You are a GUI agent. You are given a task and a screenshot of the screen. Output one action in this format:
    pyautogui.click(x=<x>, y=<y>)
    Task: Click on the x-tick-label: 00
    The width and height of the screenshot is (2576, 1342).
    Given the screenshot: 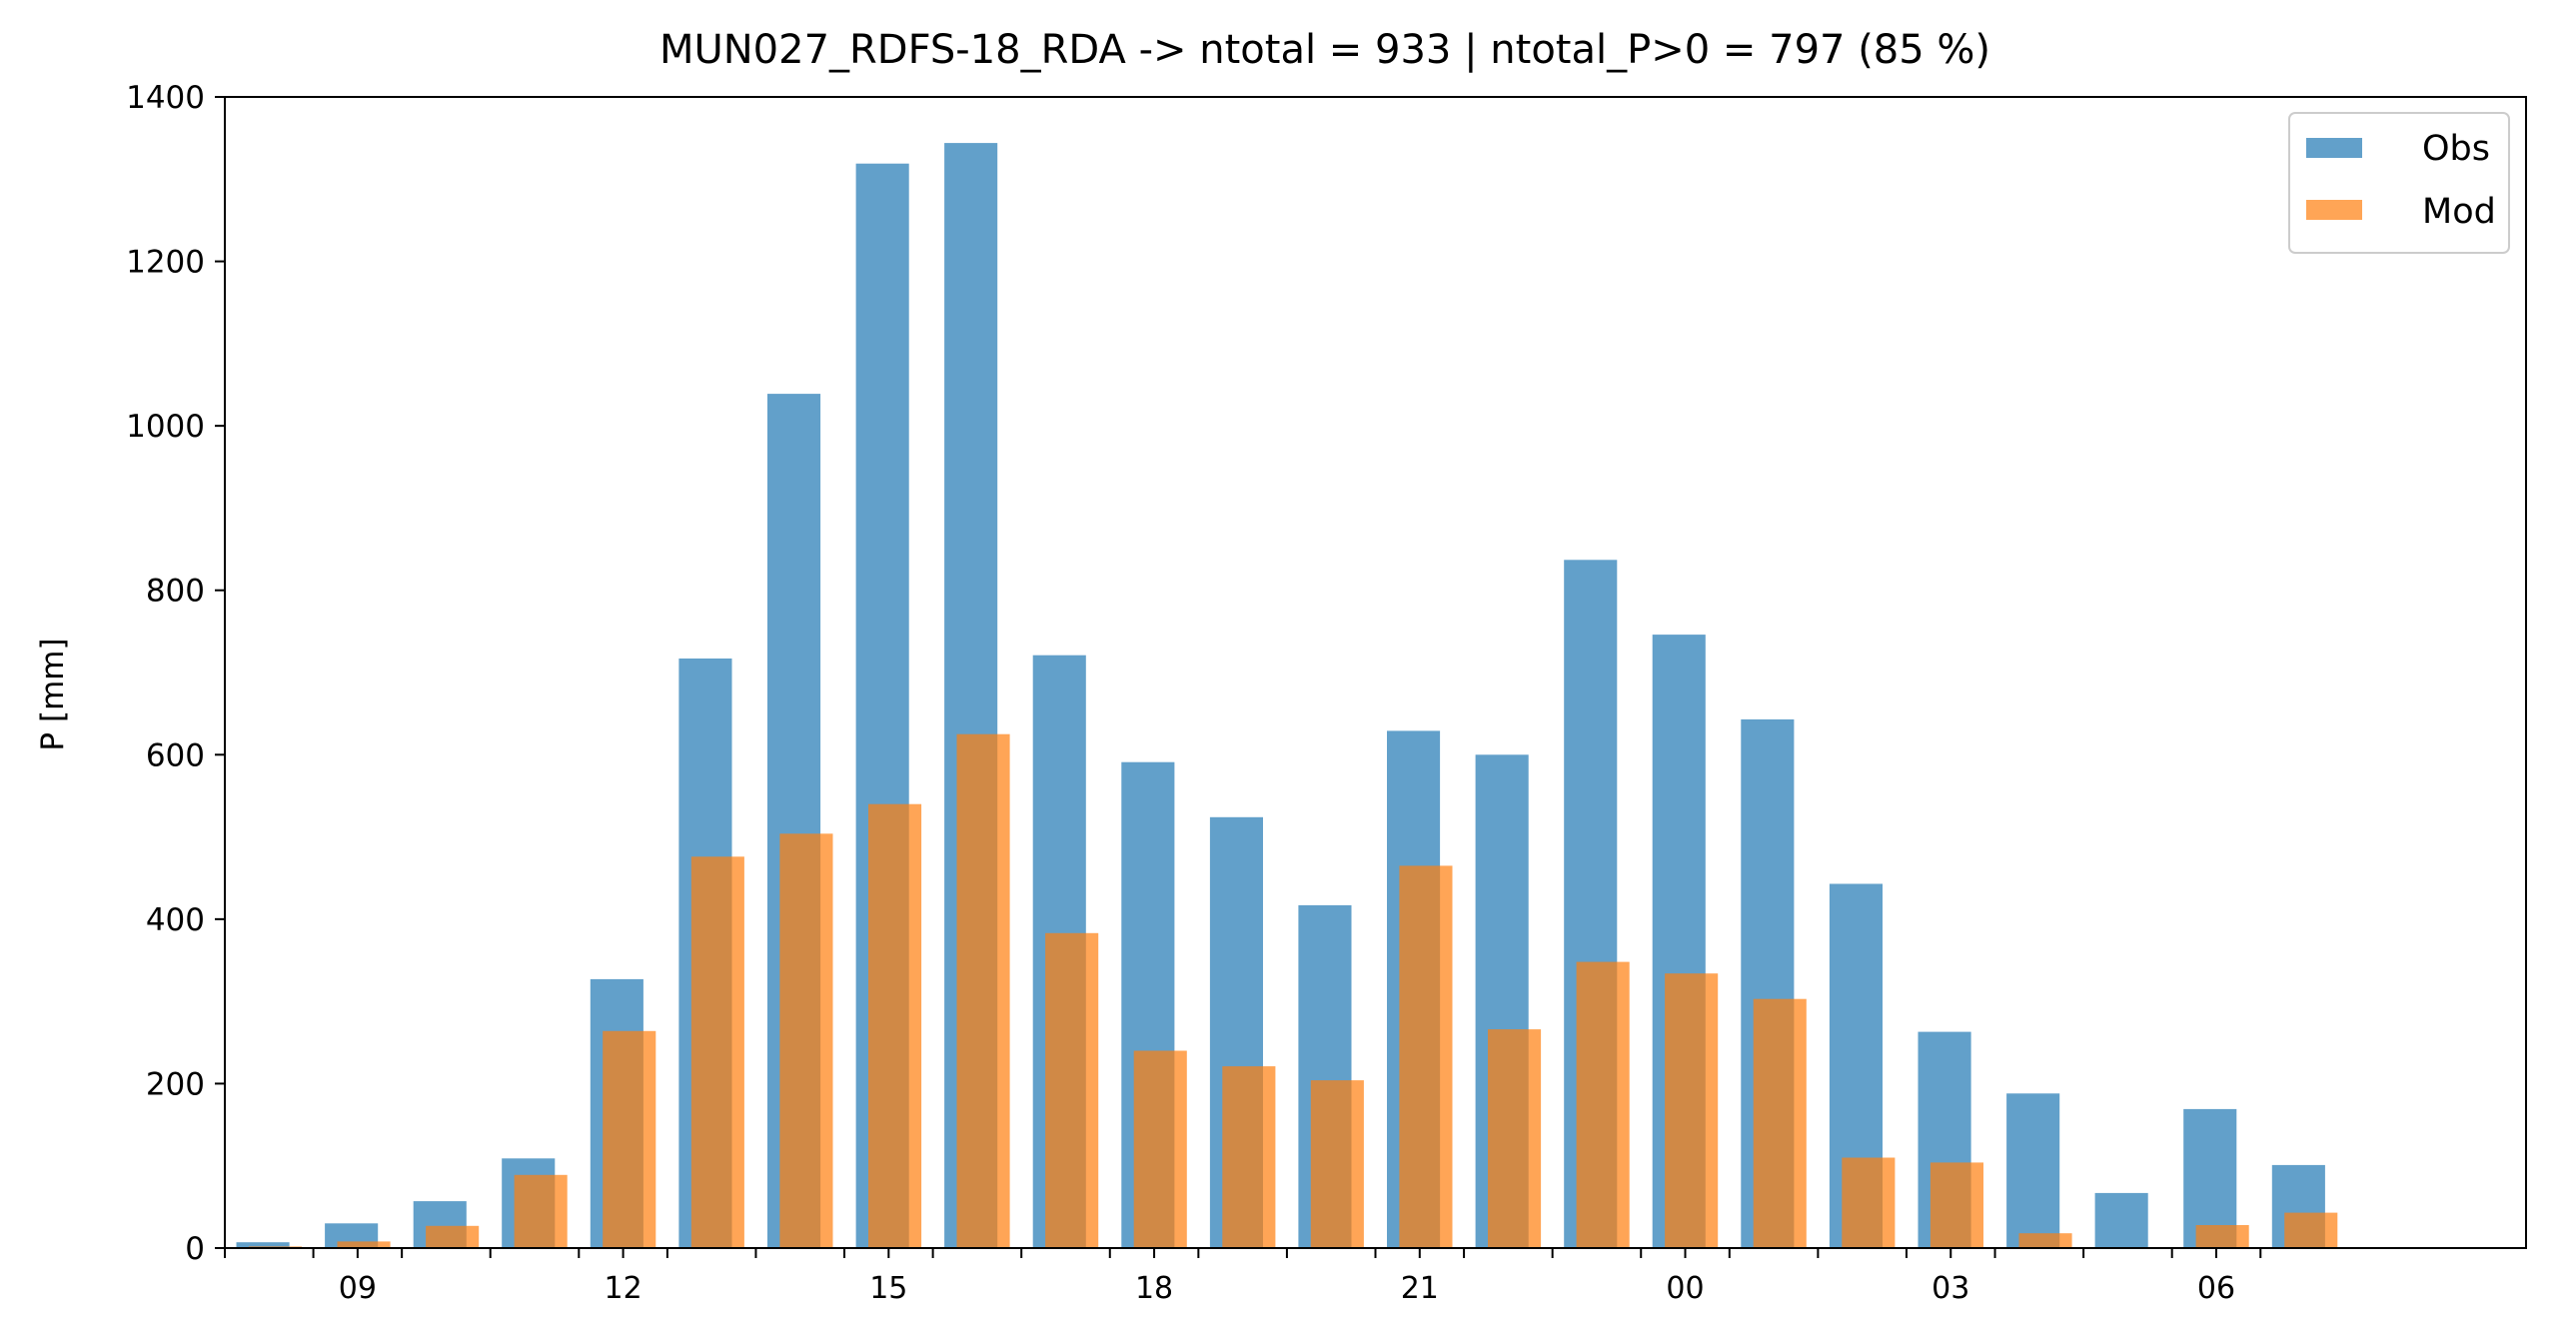 What is the action you would take?
    pyautogui.click(x=1685, y=1288)
    